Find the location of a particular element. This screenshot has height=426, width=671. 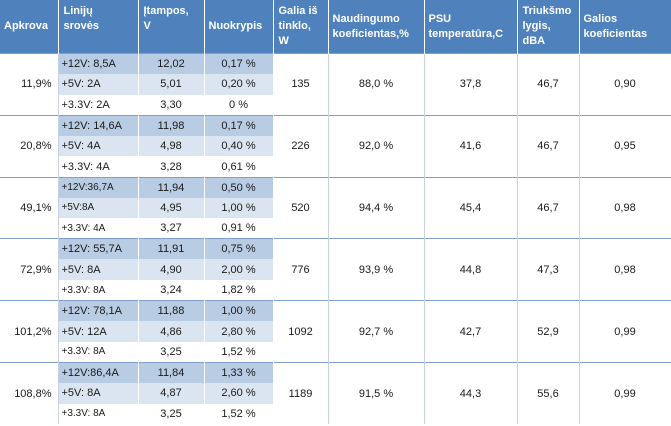

load-cell: 49,1% is located at coordinates (29, 207).